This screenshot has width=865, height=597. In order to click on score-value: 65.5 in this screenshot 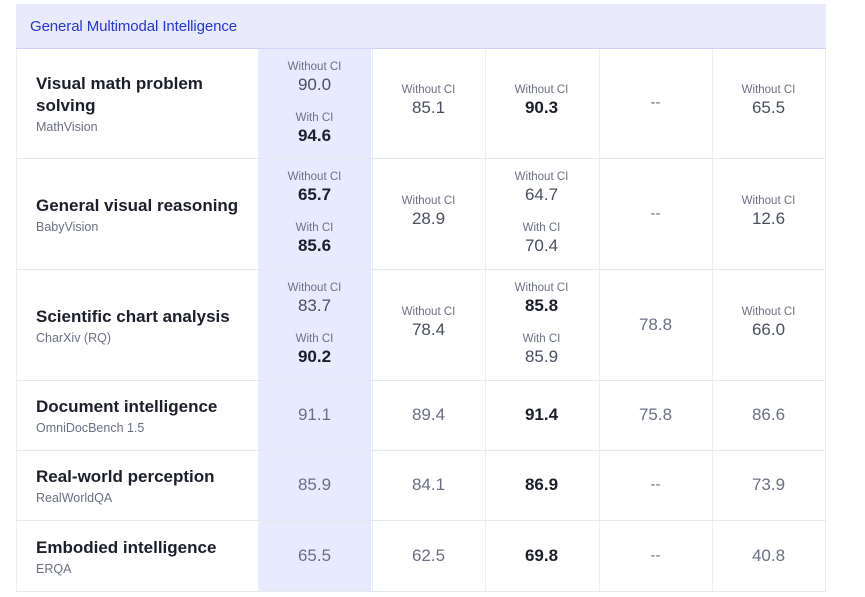, I will do `click(314, 555)`.